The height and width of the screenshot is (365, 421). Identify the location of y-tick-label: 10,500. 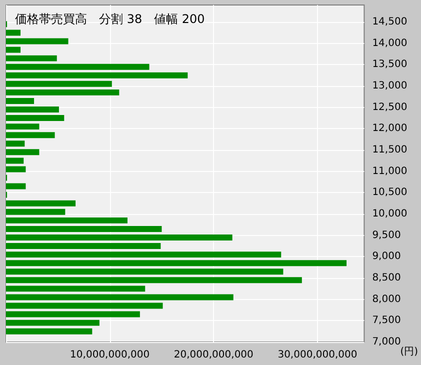
(390, 192).